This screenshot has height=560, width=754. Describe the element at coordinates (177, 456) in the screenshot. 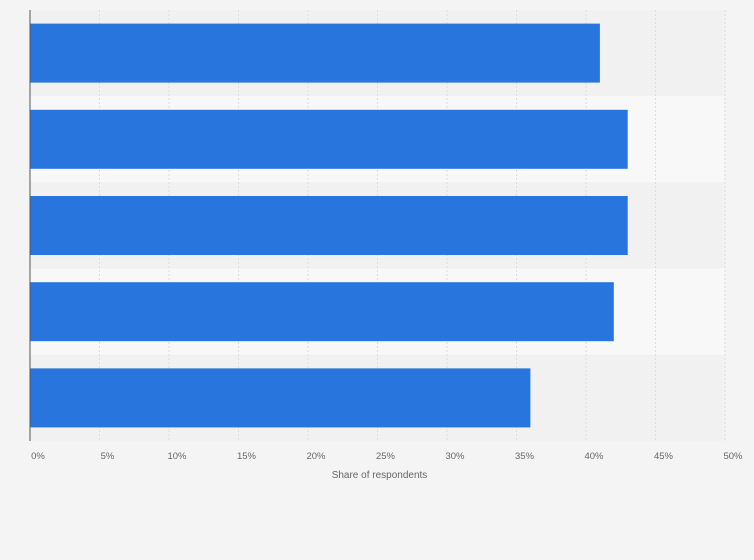

I see `x-tick-label: 10%` at that location.